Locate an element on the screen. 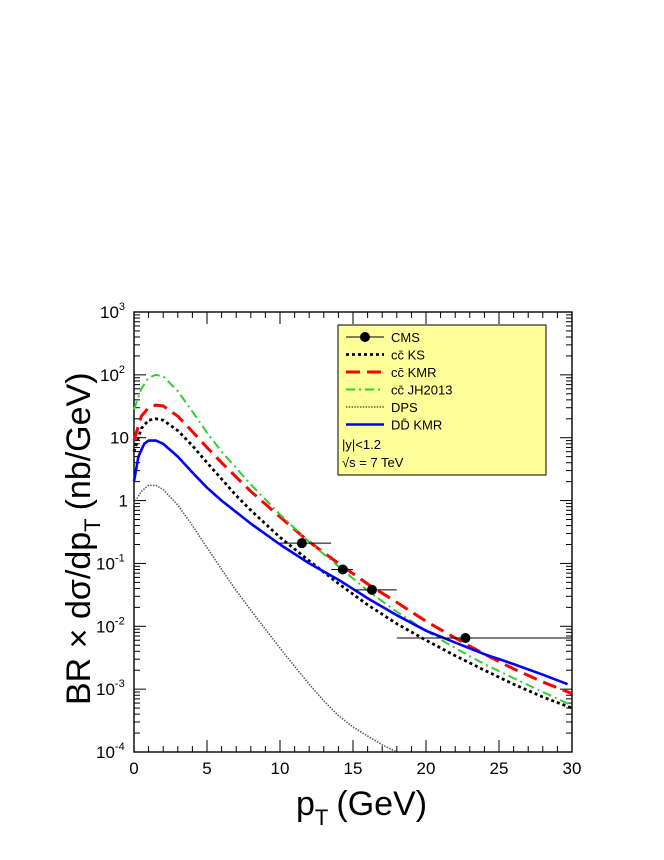 This screenshot has width=664, height=860. legend-marker is located at coordinates (365, 337).